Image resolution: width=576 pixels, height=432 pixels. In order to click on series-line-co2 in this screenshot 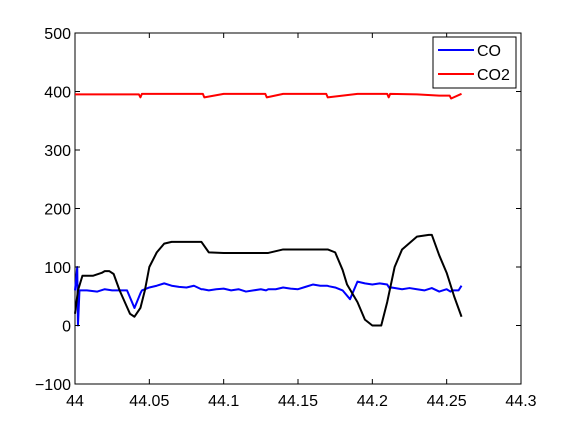, I will do `click(268, 96)`.